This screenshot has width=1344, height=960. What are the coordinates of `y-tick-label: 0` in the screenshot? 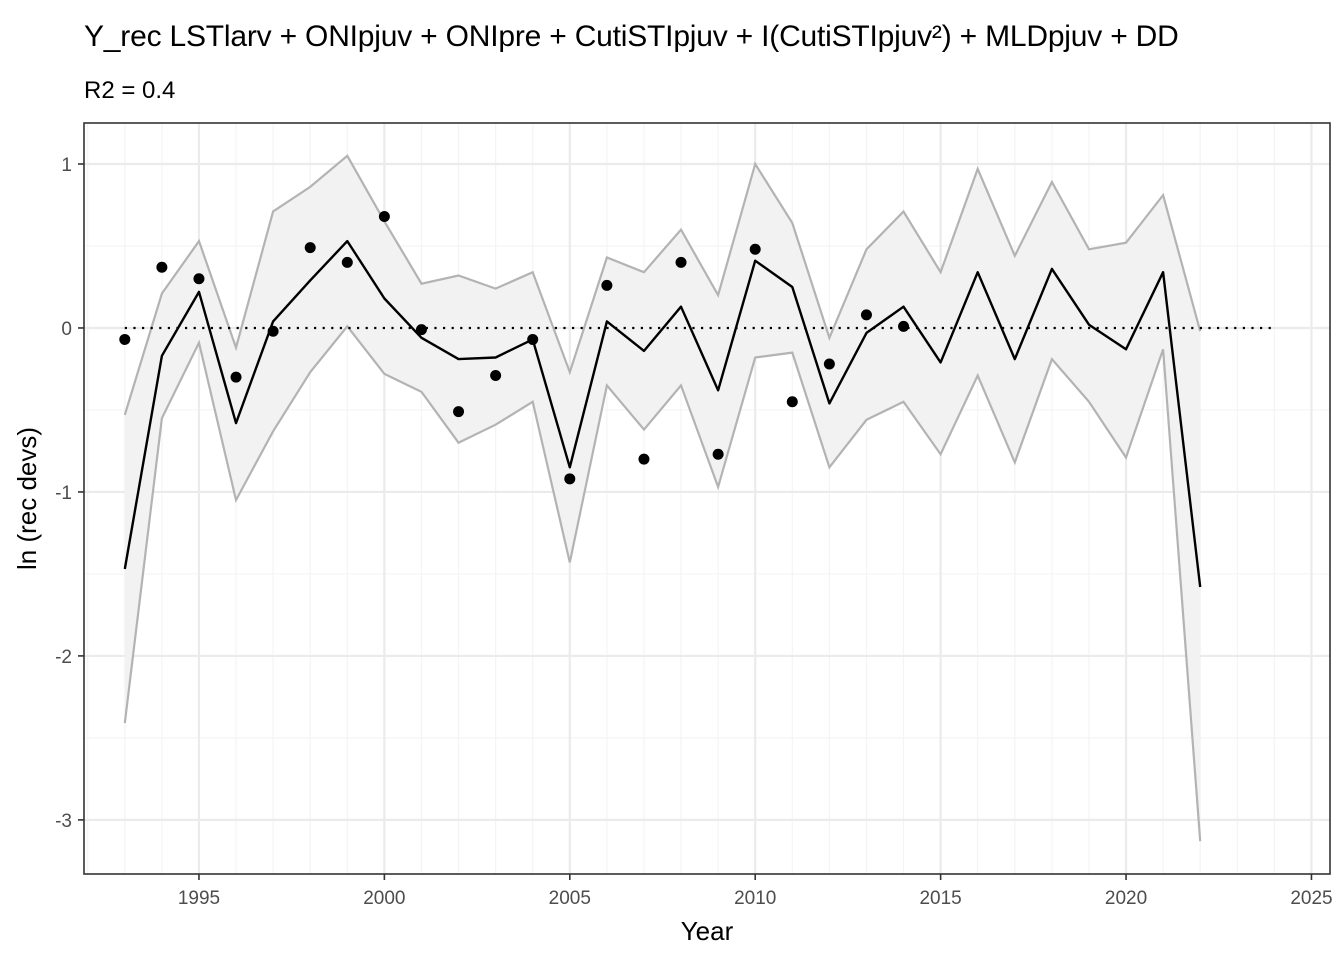 It's located at (66, 329).